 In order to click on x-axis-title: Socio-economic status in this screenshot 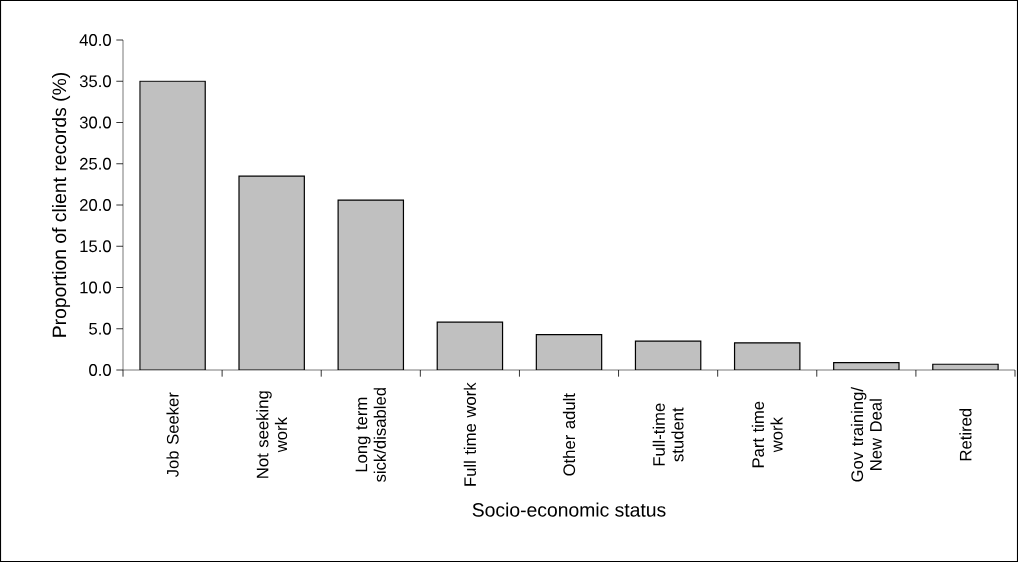, I will do `click(569, 509)`.